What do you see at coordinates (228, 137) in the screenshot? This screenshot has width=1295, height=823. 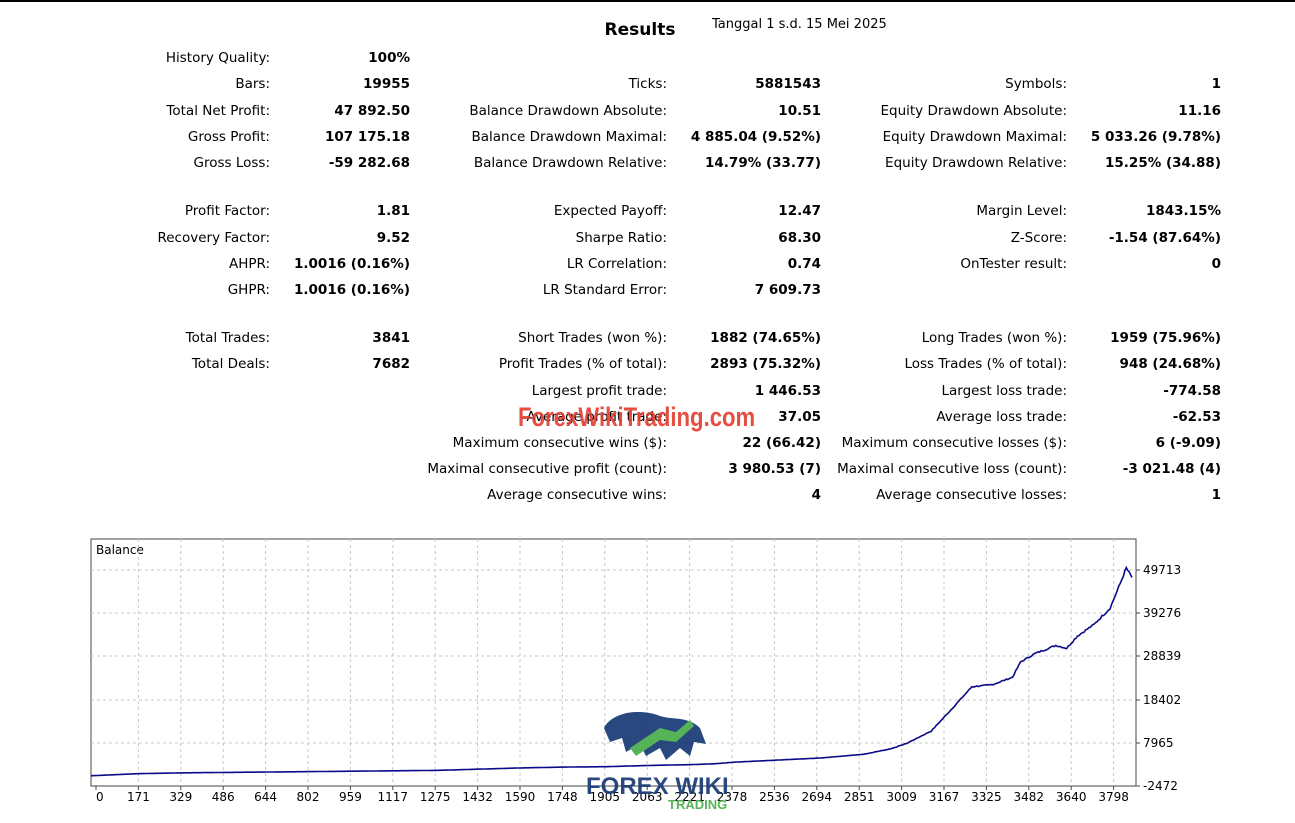 I see `col1-label-3: Gross Profit:` at bounding box center [228, 137].